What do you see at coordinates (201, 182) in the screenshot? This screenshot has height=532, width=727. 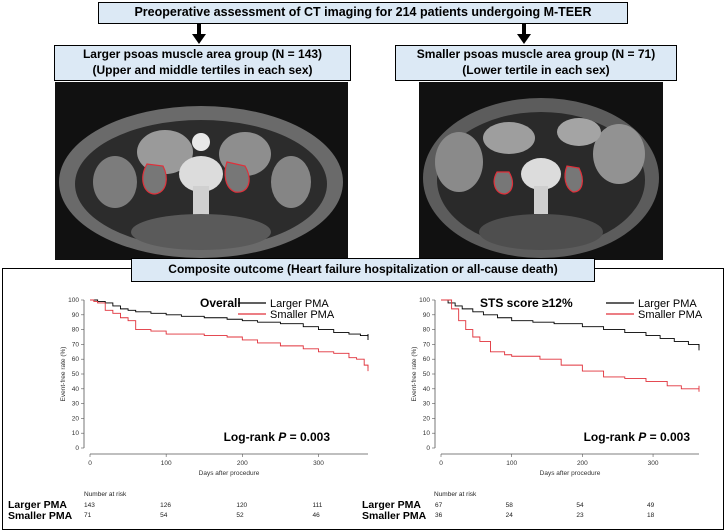 I see `ct-scan-larger-drawing` at bounding box center [201, 182].